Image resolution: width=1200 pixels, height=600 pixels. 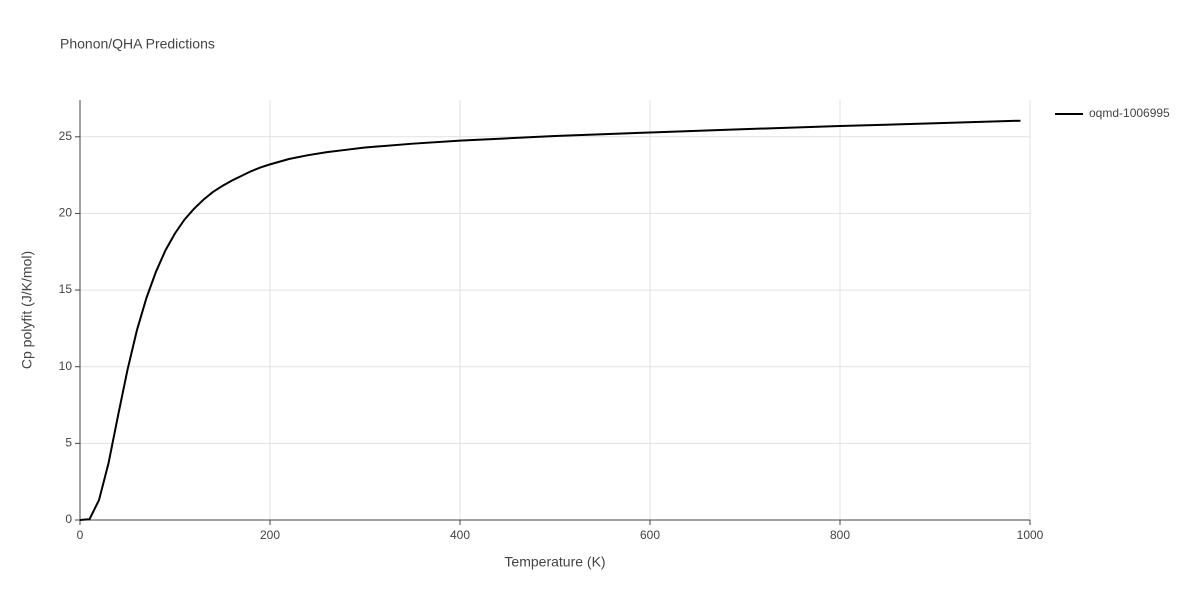 What do you see at coordinates (66, 366) in the screenshot?
I see `y-tick-label: 10` at bounding box center [66, 366].